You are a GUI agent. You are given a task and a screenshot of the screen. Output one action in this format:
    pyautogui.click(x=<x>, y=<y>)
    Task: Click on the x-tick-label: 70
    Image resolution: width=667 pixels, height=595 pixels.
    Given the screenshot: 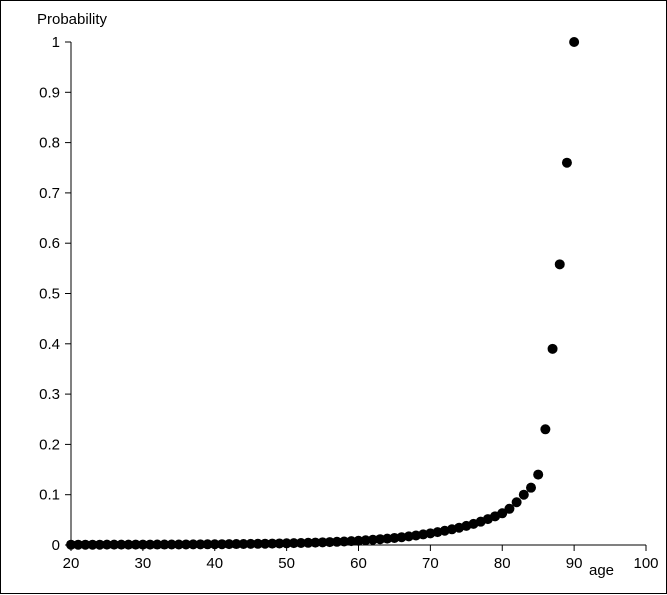 What is the action you would take?
    pyautogui.click(x=430, y=563)
    